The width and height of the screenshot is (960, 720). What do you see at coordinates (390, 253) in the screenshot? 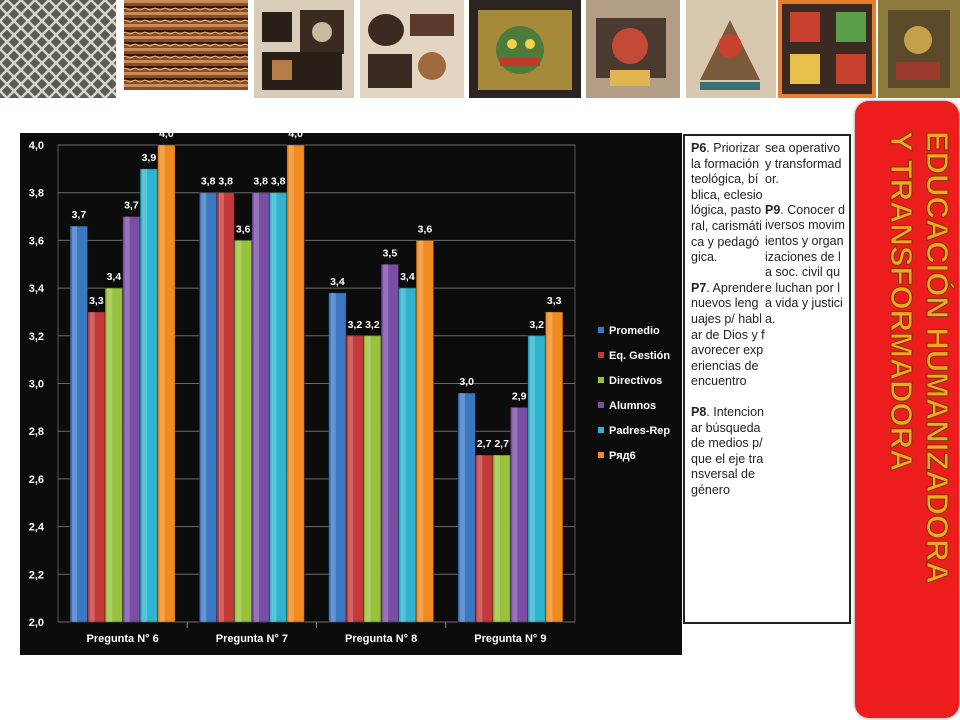
I see `data-label: 3,5` at bounding box center [390, 253].